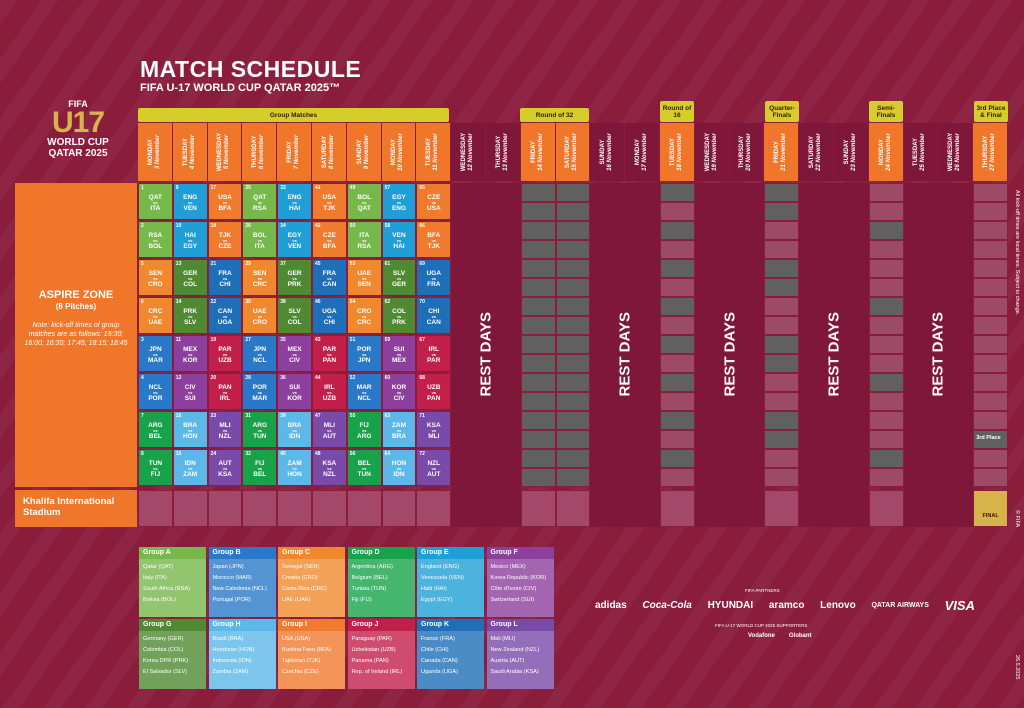 Image resolution: width=1024 pixels, height=708 pixels. What do you see at coordinates (190, 315) in the screenshot?
I see `match-cell: 14 PRK vs SLV` at bounding box center [190, 315].